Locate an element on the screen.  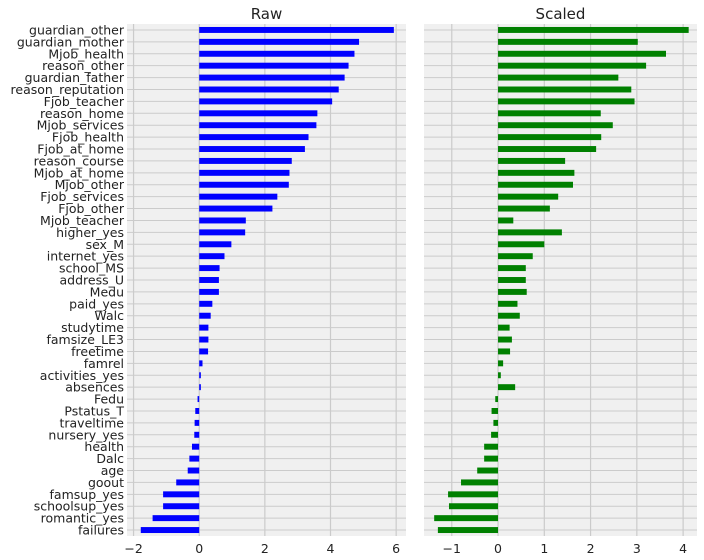
scaled-bar-failures is located at coordinates (468, 530).